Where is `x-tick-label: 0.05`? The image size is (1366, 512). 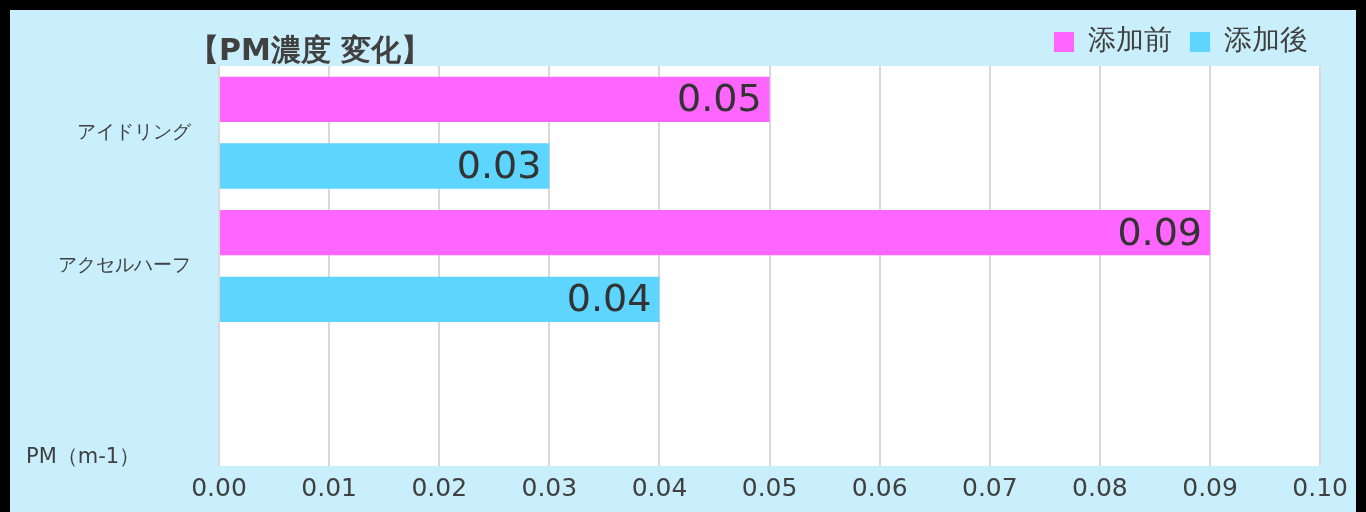 x-tick-label: 0.05 is located at coordinates (769, 487).